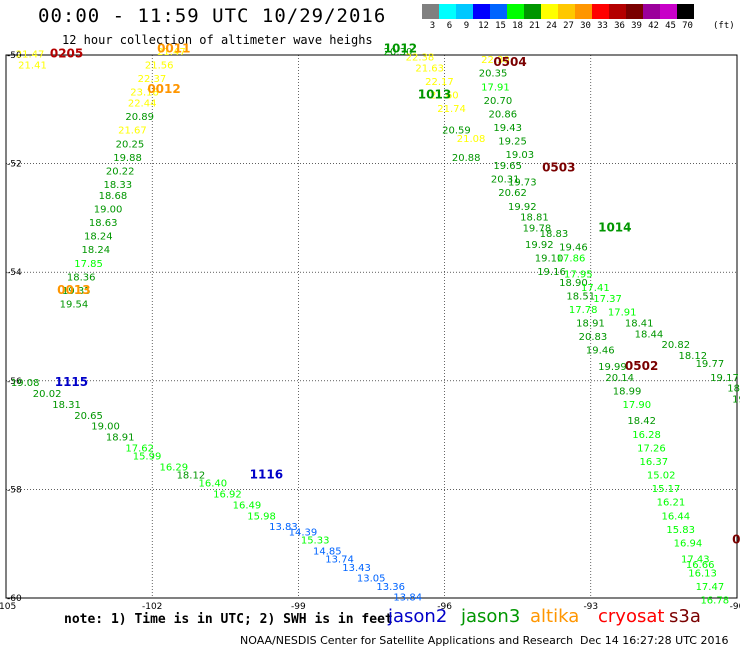 This screenshot has width=740, height=650. Describe the element at coordinates (108, 209) in the screenshot. I see `swh-value: 19.00` at that location.